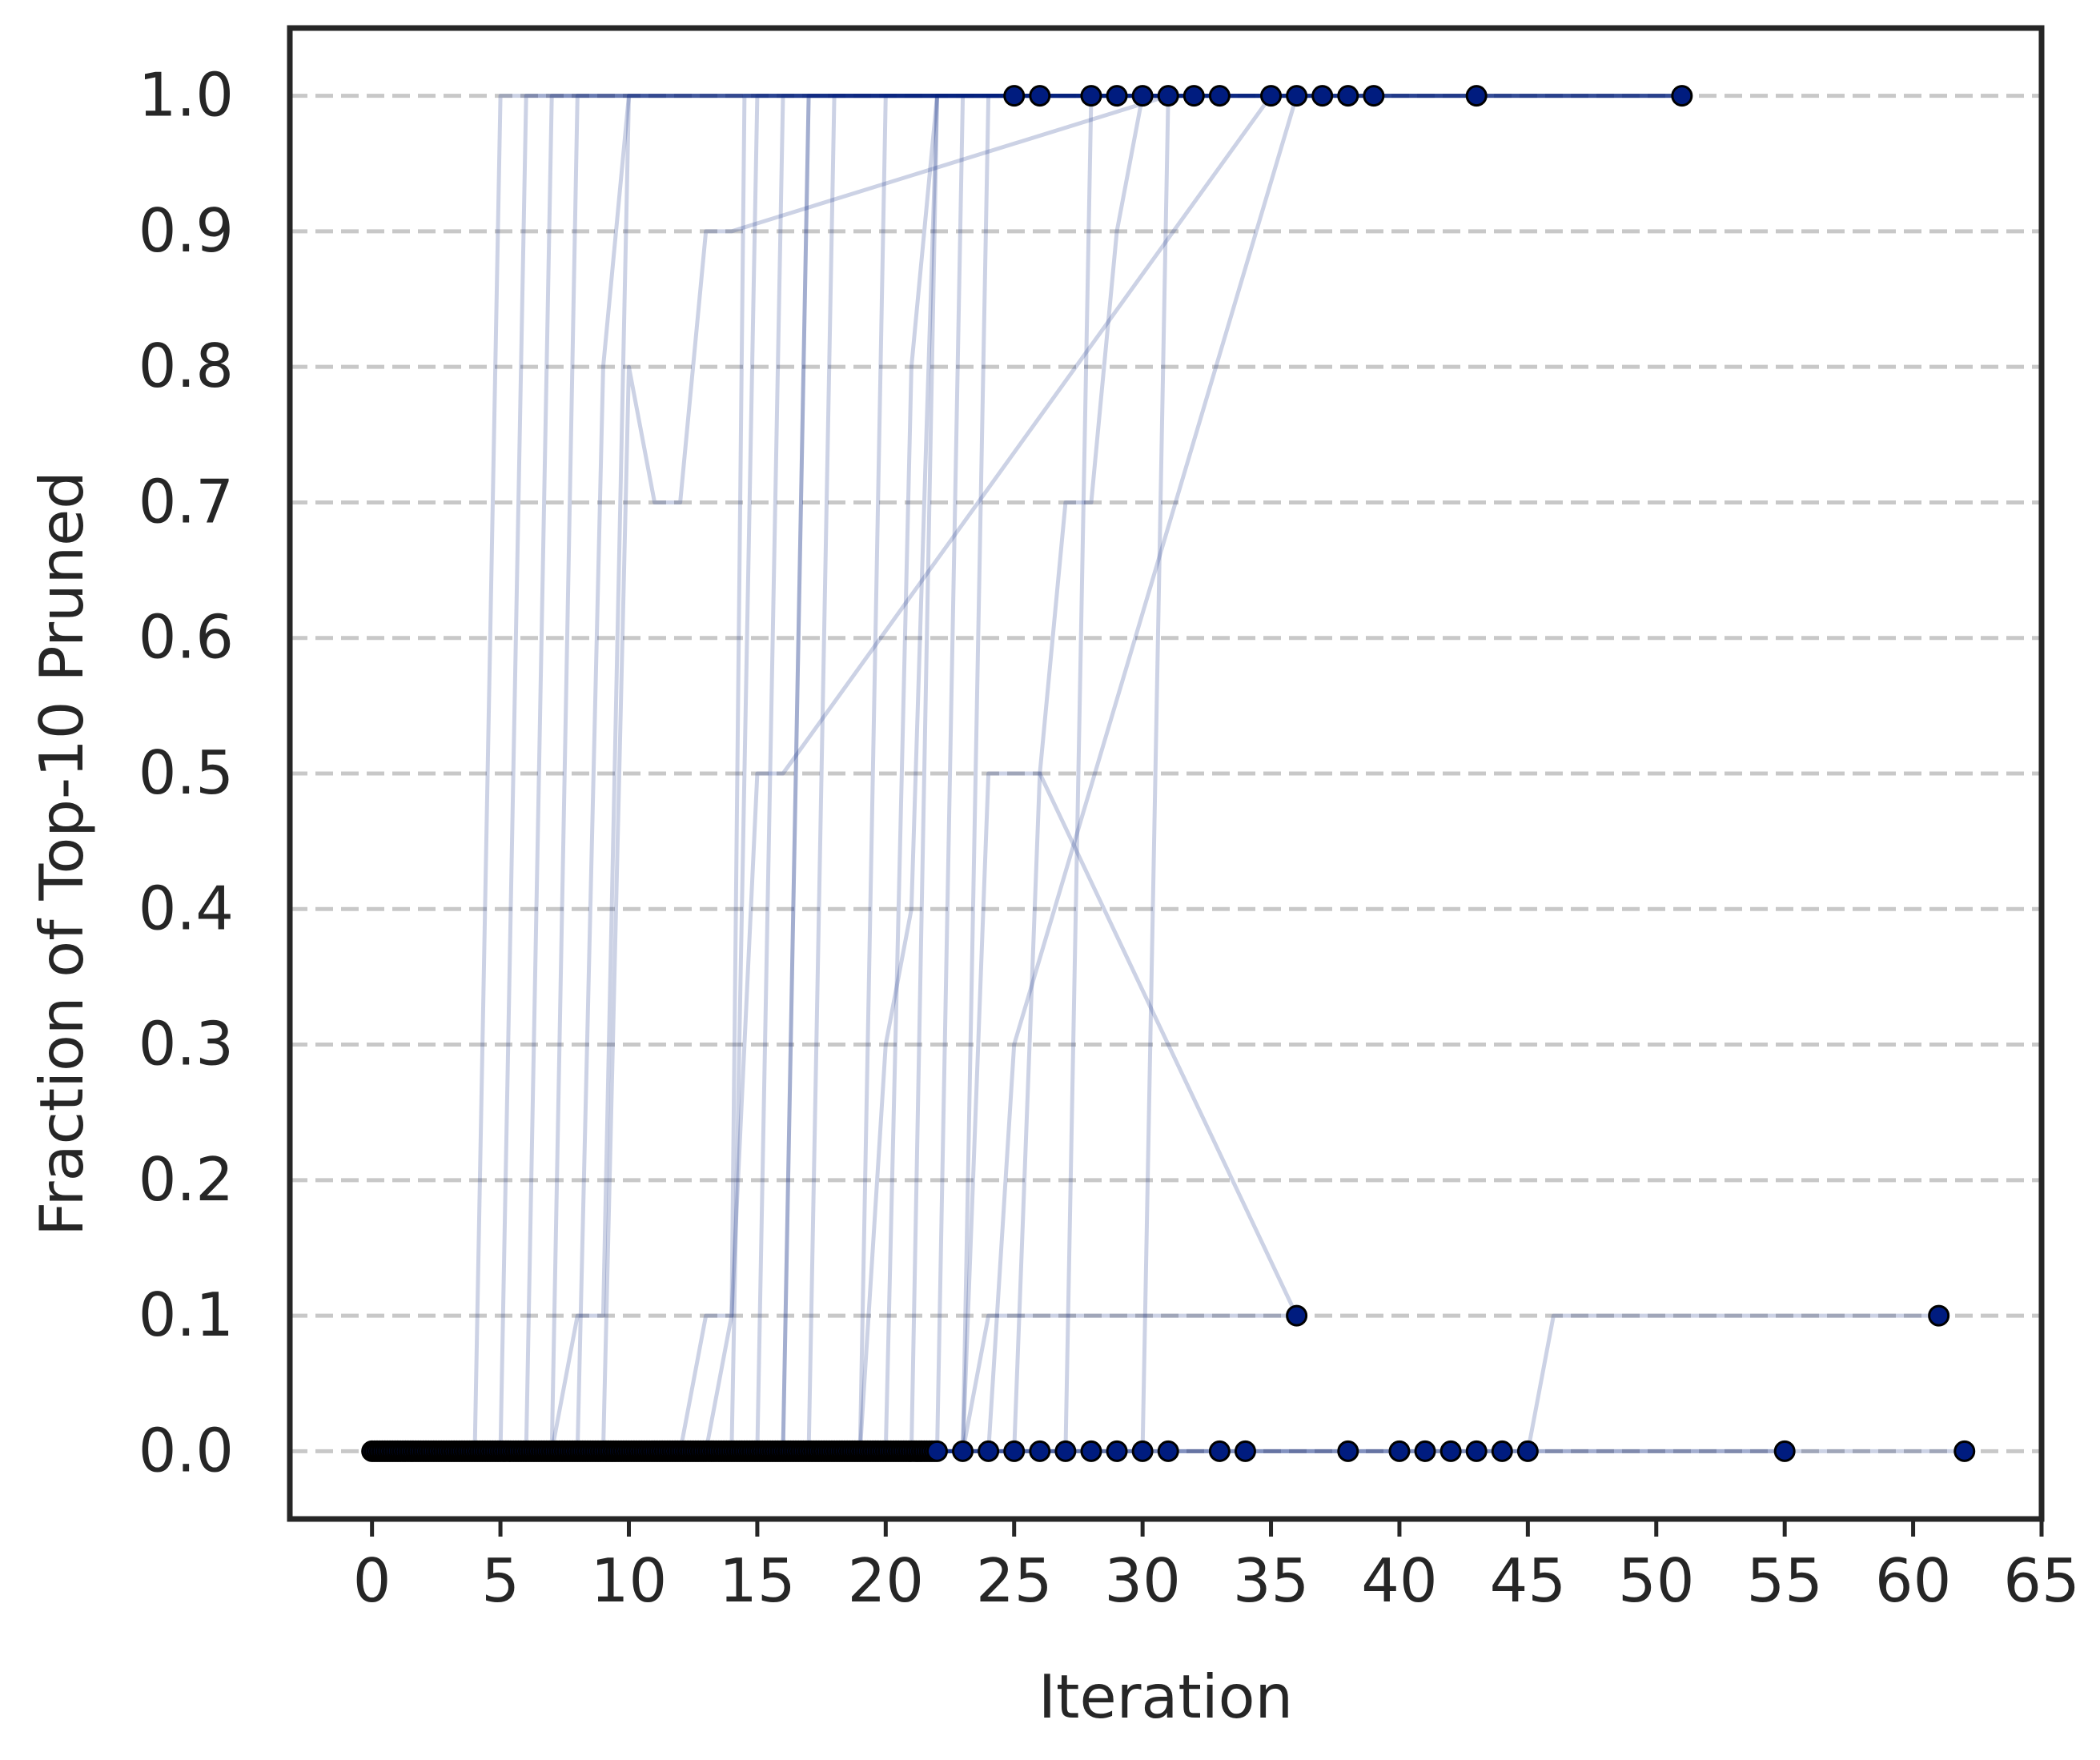  Describe the element at coordinates (1216, 1567) in the screenshot. I see `x-axis-ticks: 0 5 10 15 20 25 30 35 40 45 50 55 60 65` at that location.